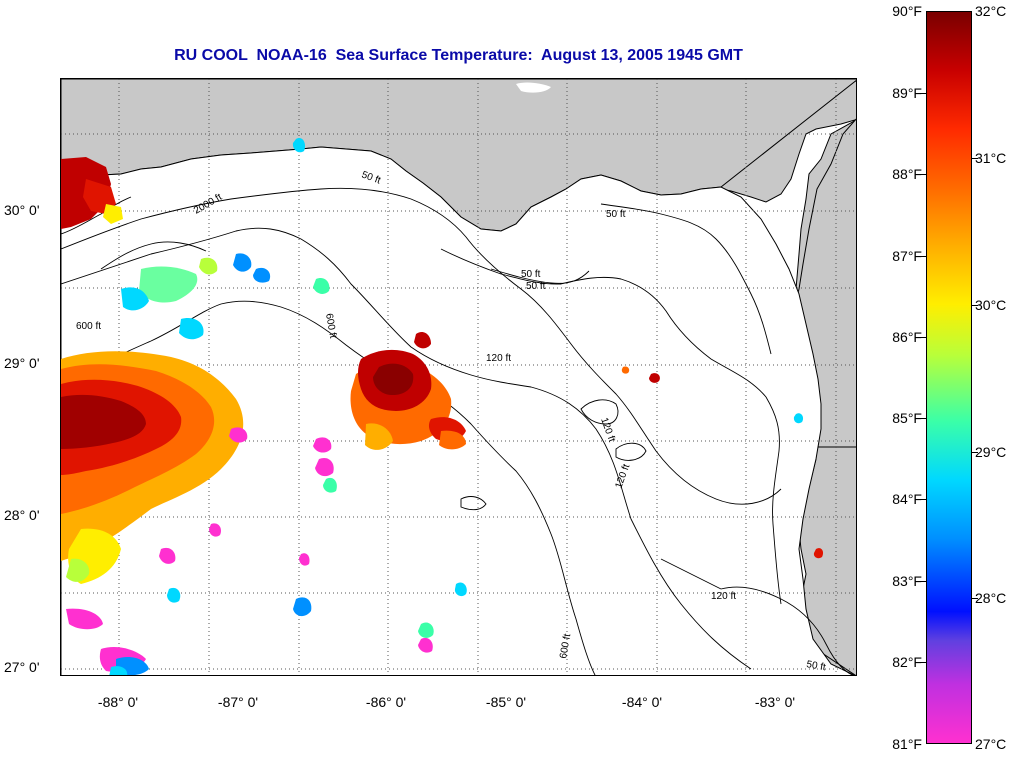  What do you see at coordinates (907, 174) in the screenshot?
I see `colorbar-fahrenheit-label: 88°F` at bounding box center [907, 174].